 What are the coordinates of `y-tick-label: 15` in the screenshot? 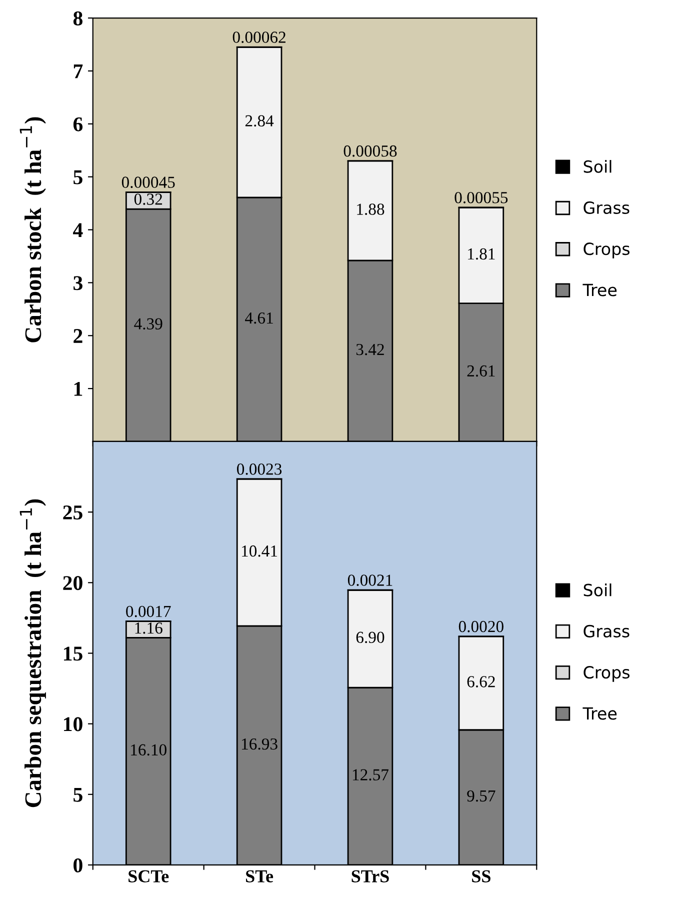 It's located at (73, 653).